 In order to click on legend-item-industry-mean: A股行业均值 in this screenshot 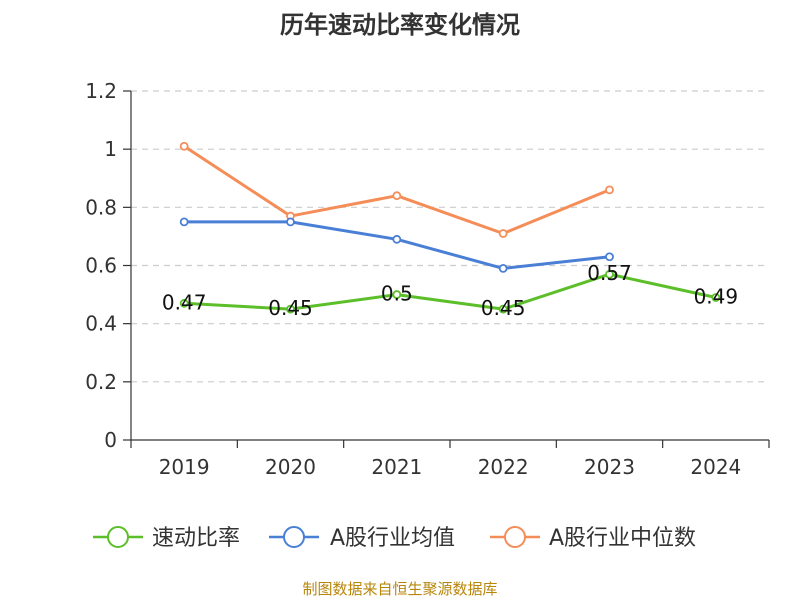, I will do `click(362, 538)`.